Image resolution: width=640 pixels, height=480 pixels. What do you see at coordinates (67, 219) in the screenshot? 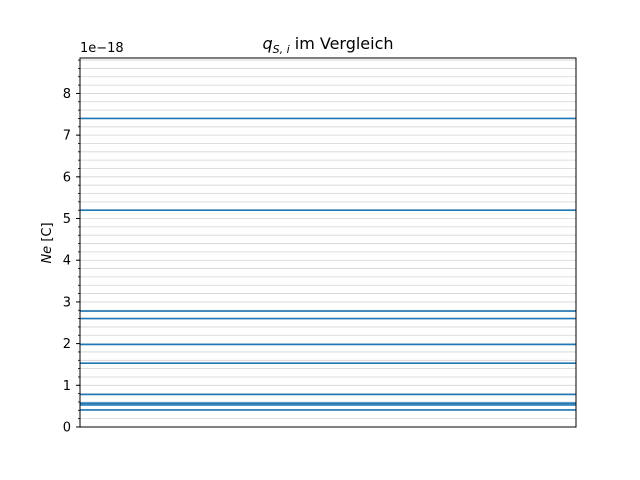
I see `y-tick-label: 5` at bounding box center [67, 219].